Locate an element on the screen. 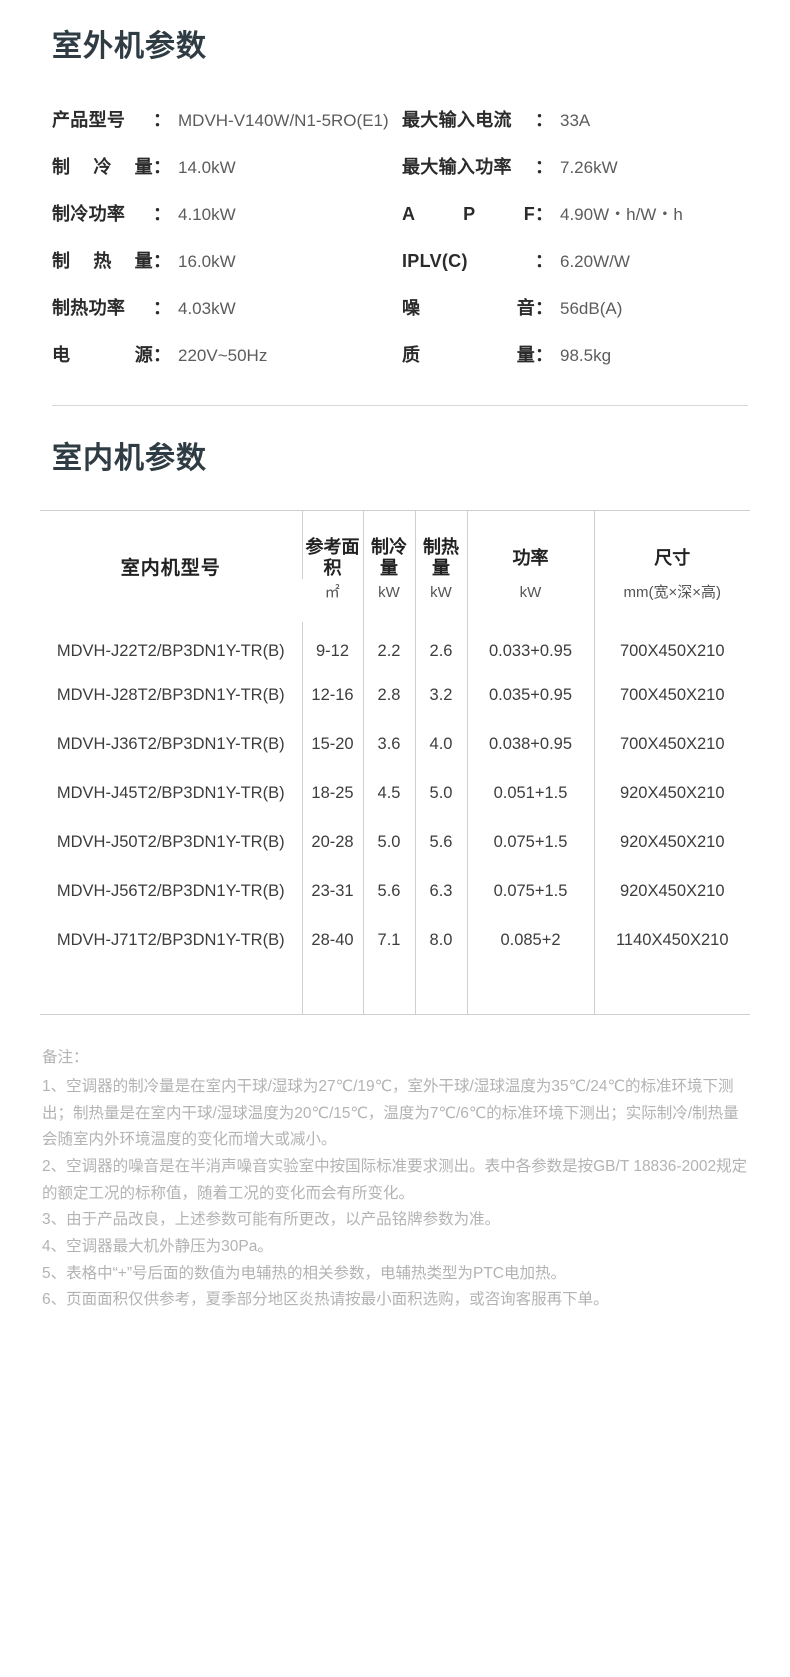  spec-label-cooling-power: 制冷功率 is located at coordinates (89, 214).